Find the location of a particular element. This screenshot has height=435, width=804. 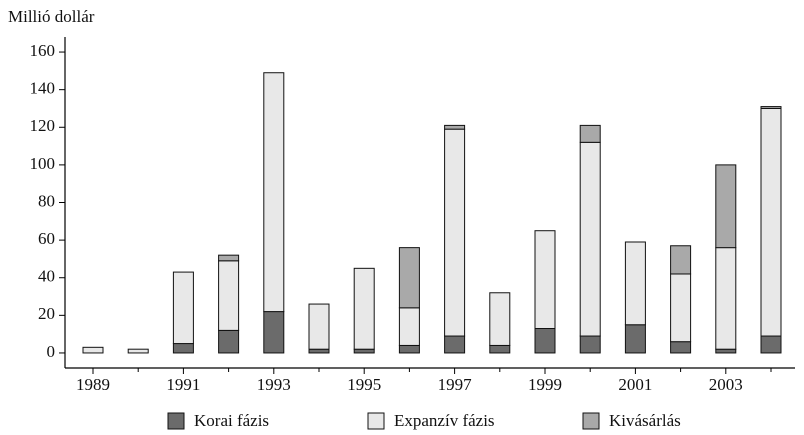

legend-label: Kivásárlás is located at coordinates (645, 420).